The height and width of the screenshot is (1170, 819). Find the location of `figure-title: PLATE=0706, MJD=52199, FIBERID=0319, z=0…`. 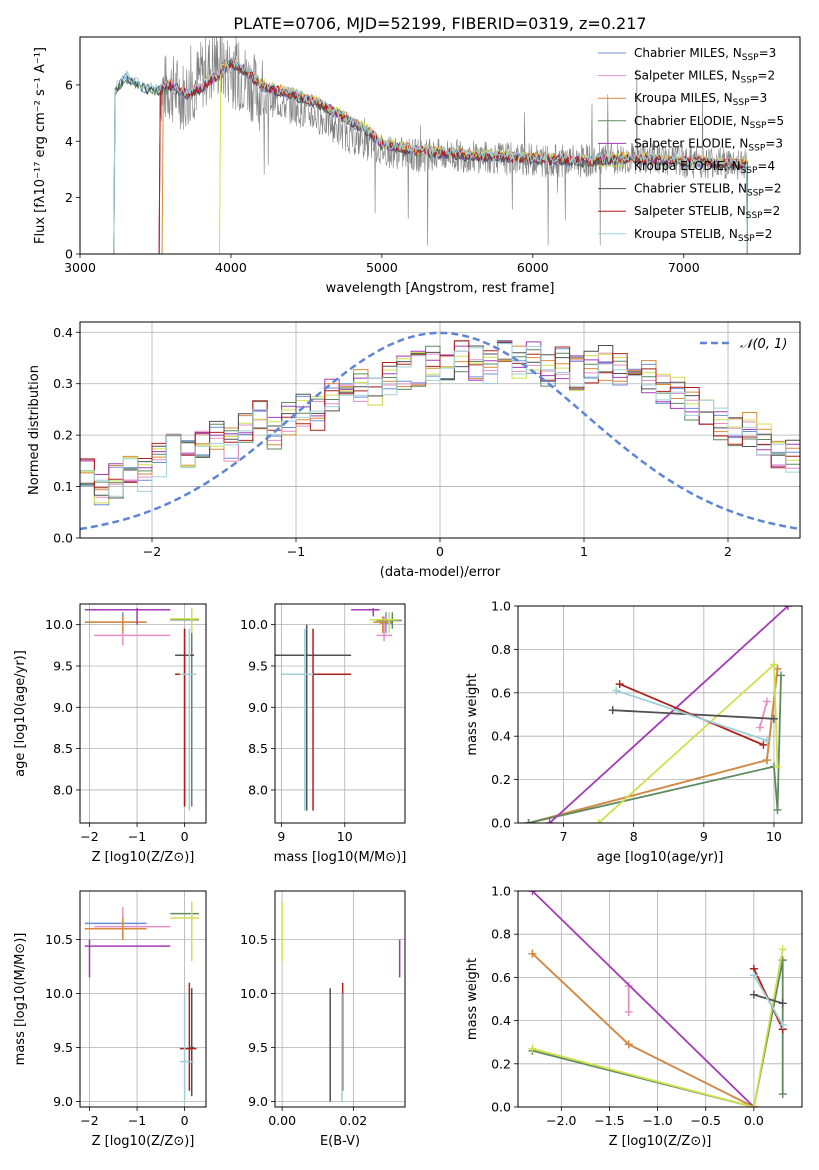

figure-title: PLATE=0706, MJD=52199, FIBERID=0319, z=0… is located at coordinates (439, 23).